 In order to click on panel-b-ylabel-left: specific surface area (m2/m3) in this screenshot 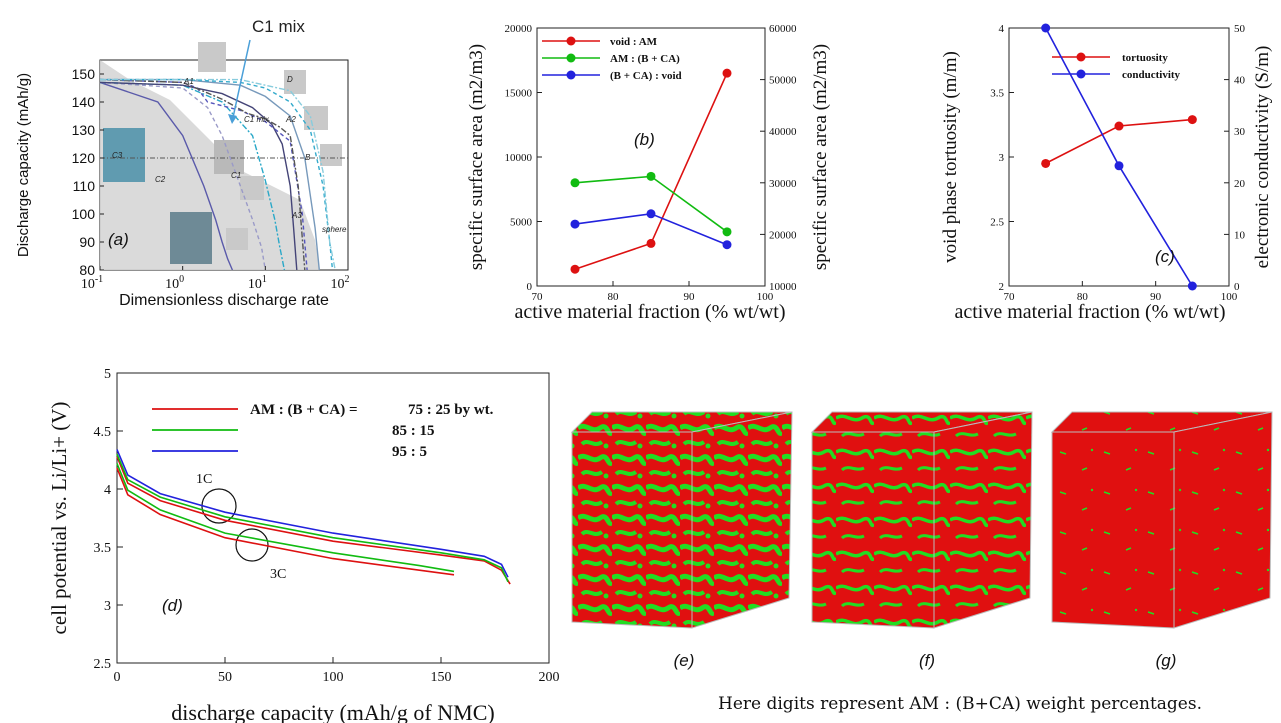, I will do `click(476, 157)`.